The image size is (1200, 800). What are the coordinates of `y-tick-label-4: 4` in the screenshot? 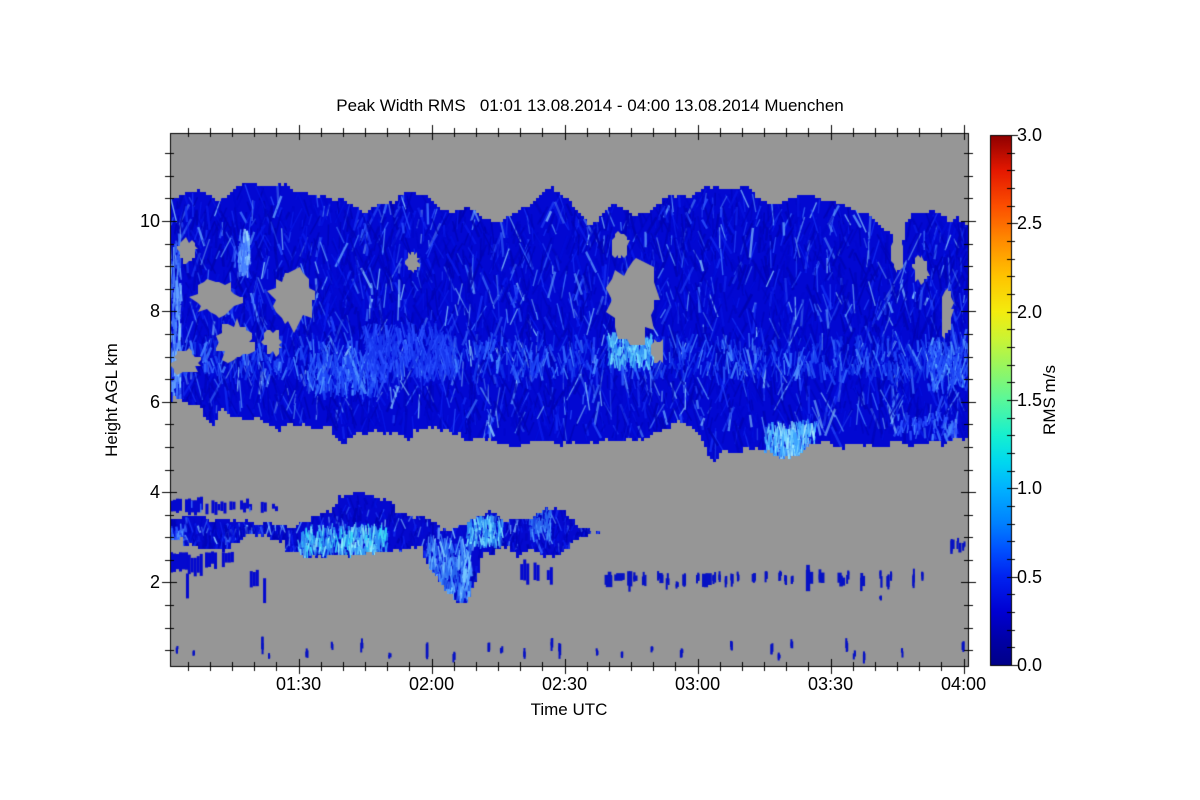 It's located at (154, 492).